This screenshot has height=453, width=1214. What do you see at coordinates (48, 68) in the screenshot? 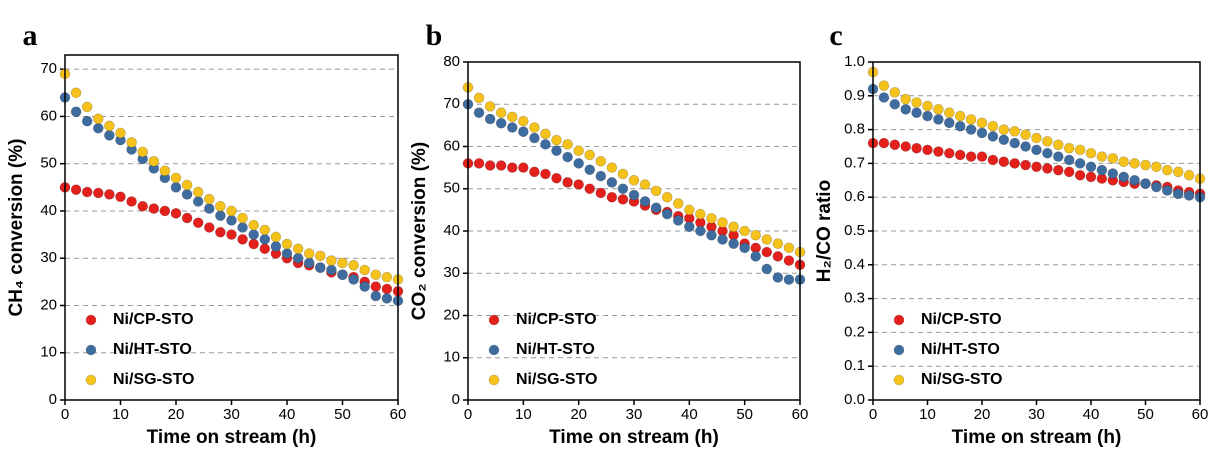
I see `y-tick-label: 70` at bounding box center [48, 68].